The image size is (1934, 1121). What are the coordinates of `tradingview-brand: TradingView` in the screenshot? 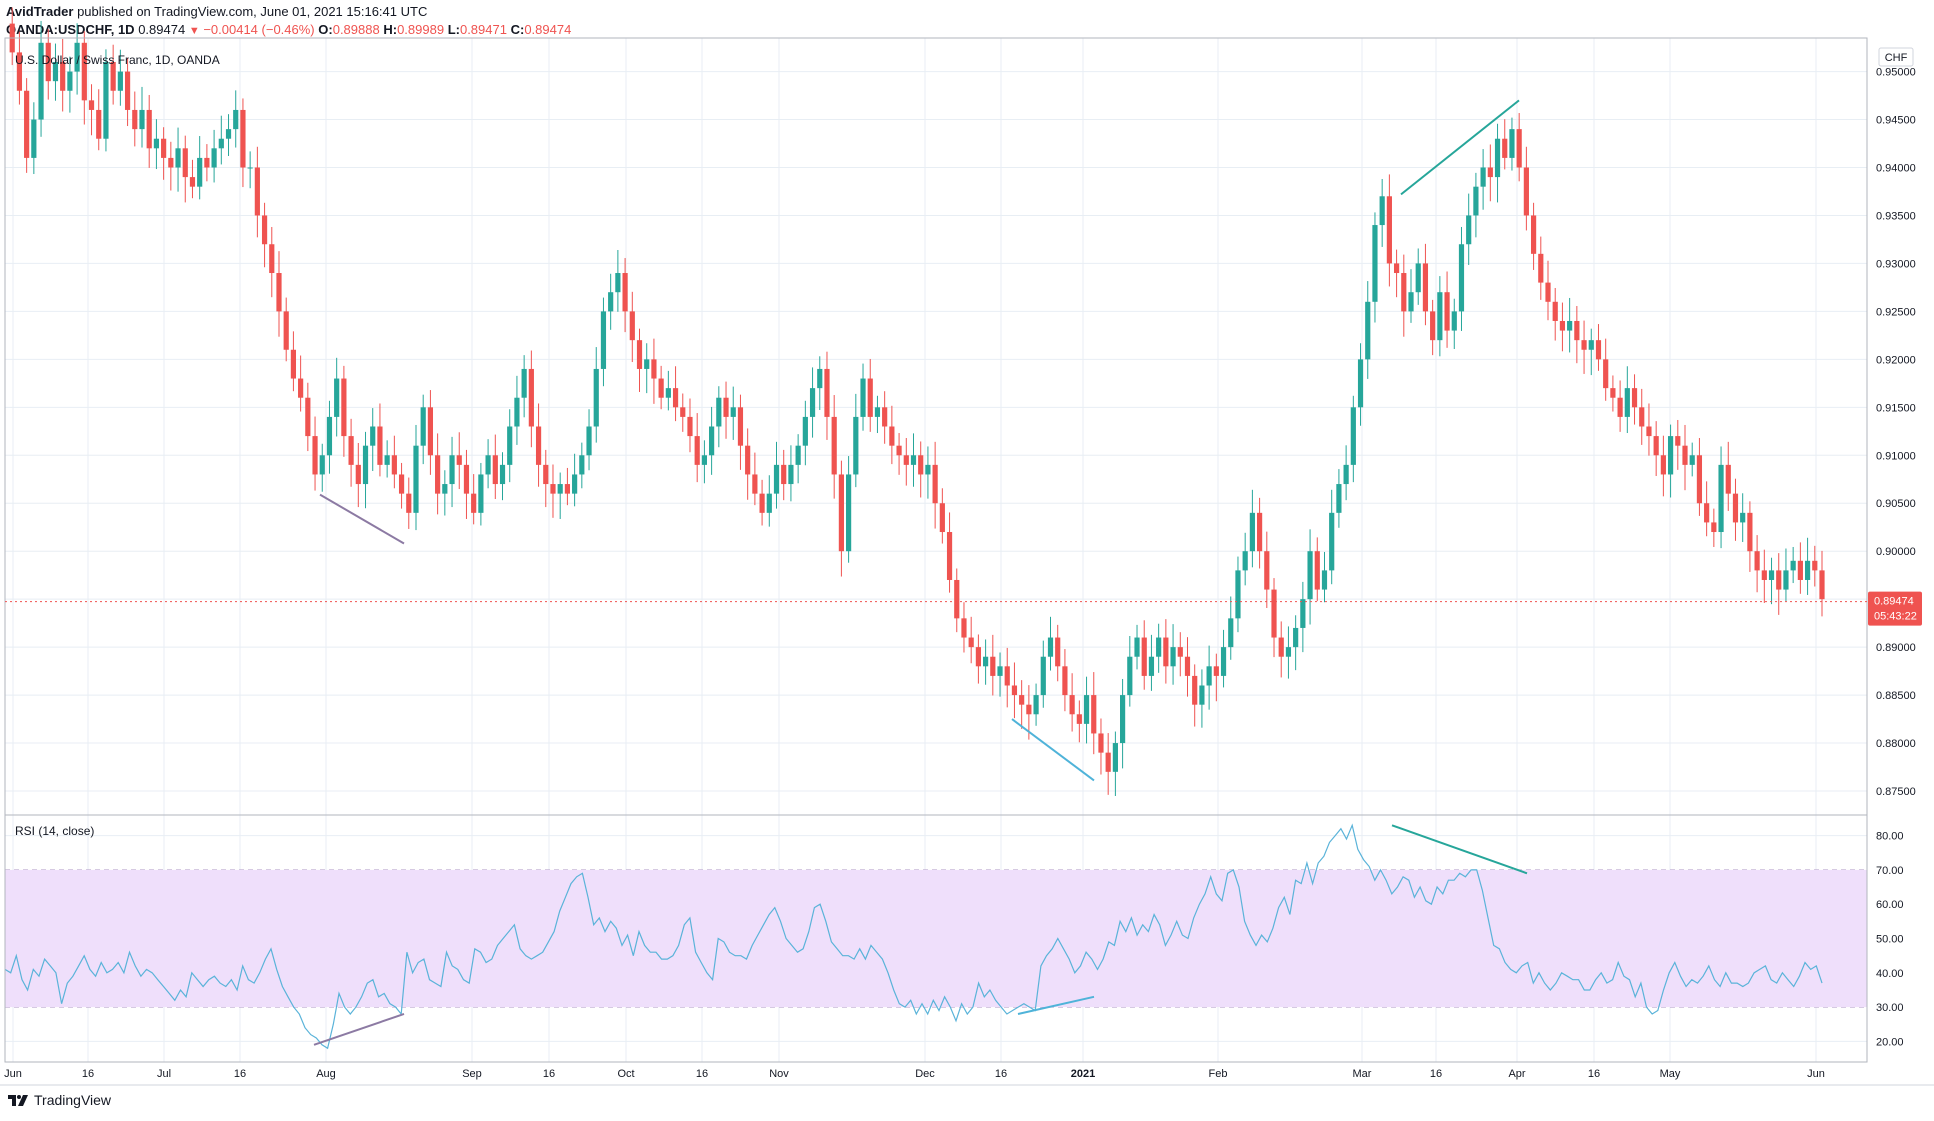 It's located at (73, 1100).